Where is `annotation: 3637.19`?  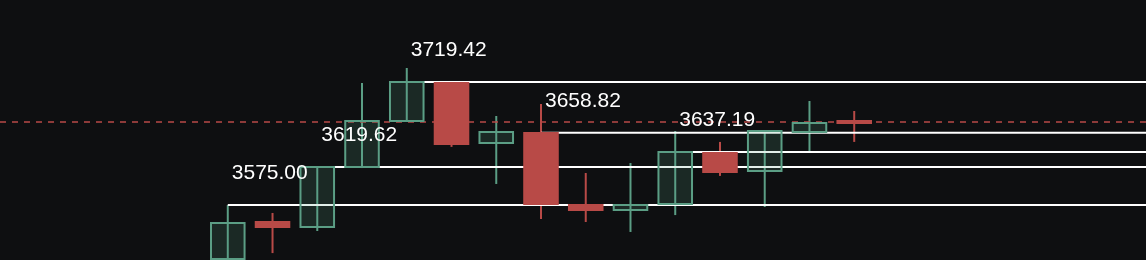
annotation: 3637.19 is located at coordinates (717, 118).